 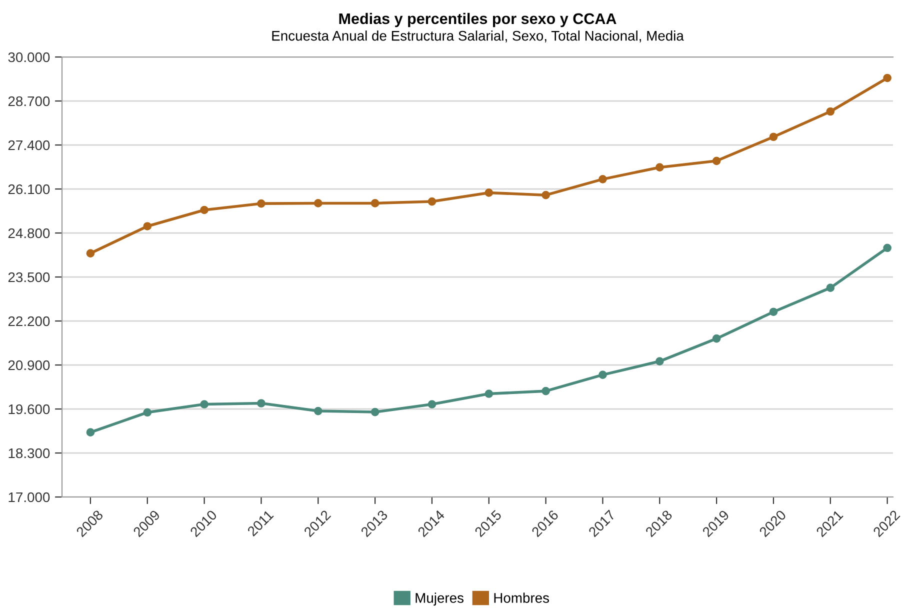 What do you see at coordinates (29, 321) in the screenshot?
I see `y-tick-label: 22.200` at bounding box center [29, 321].